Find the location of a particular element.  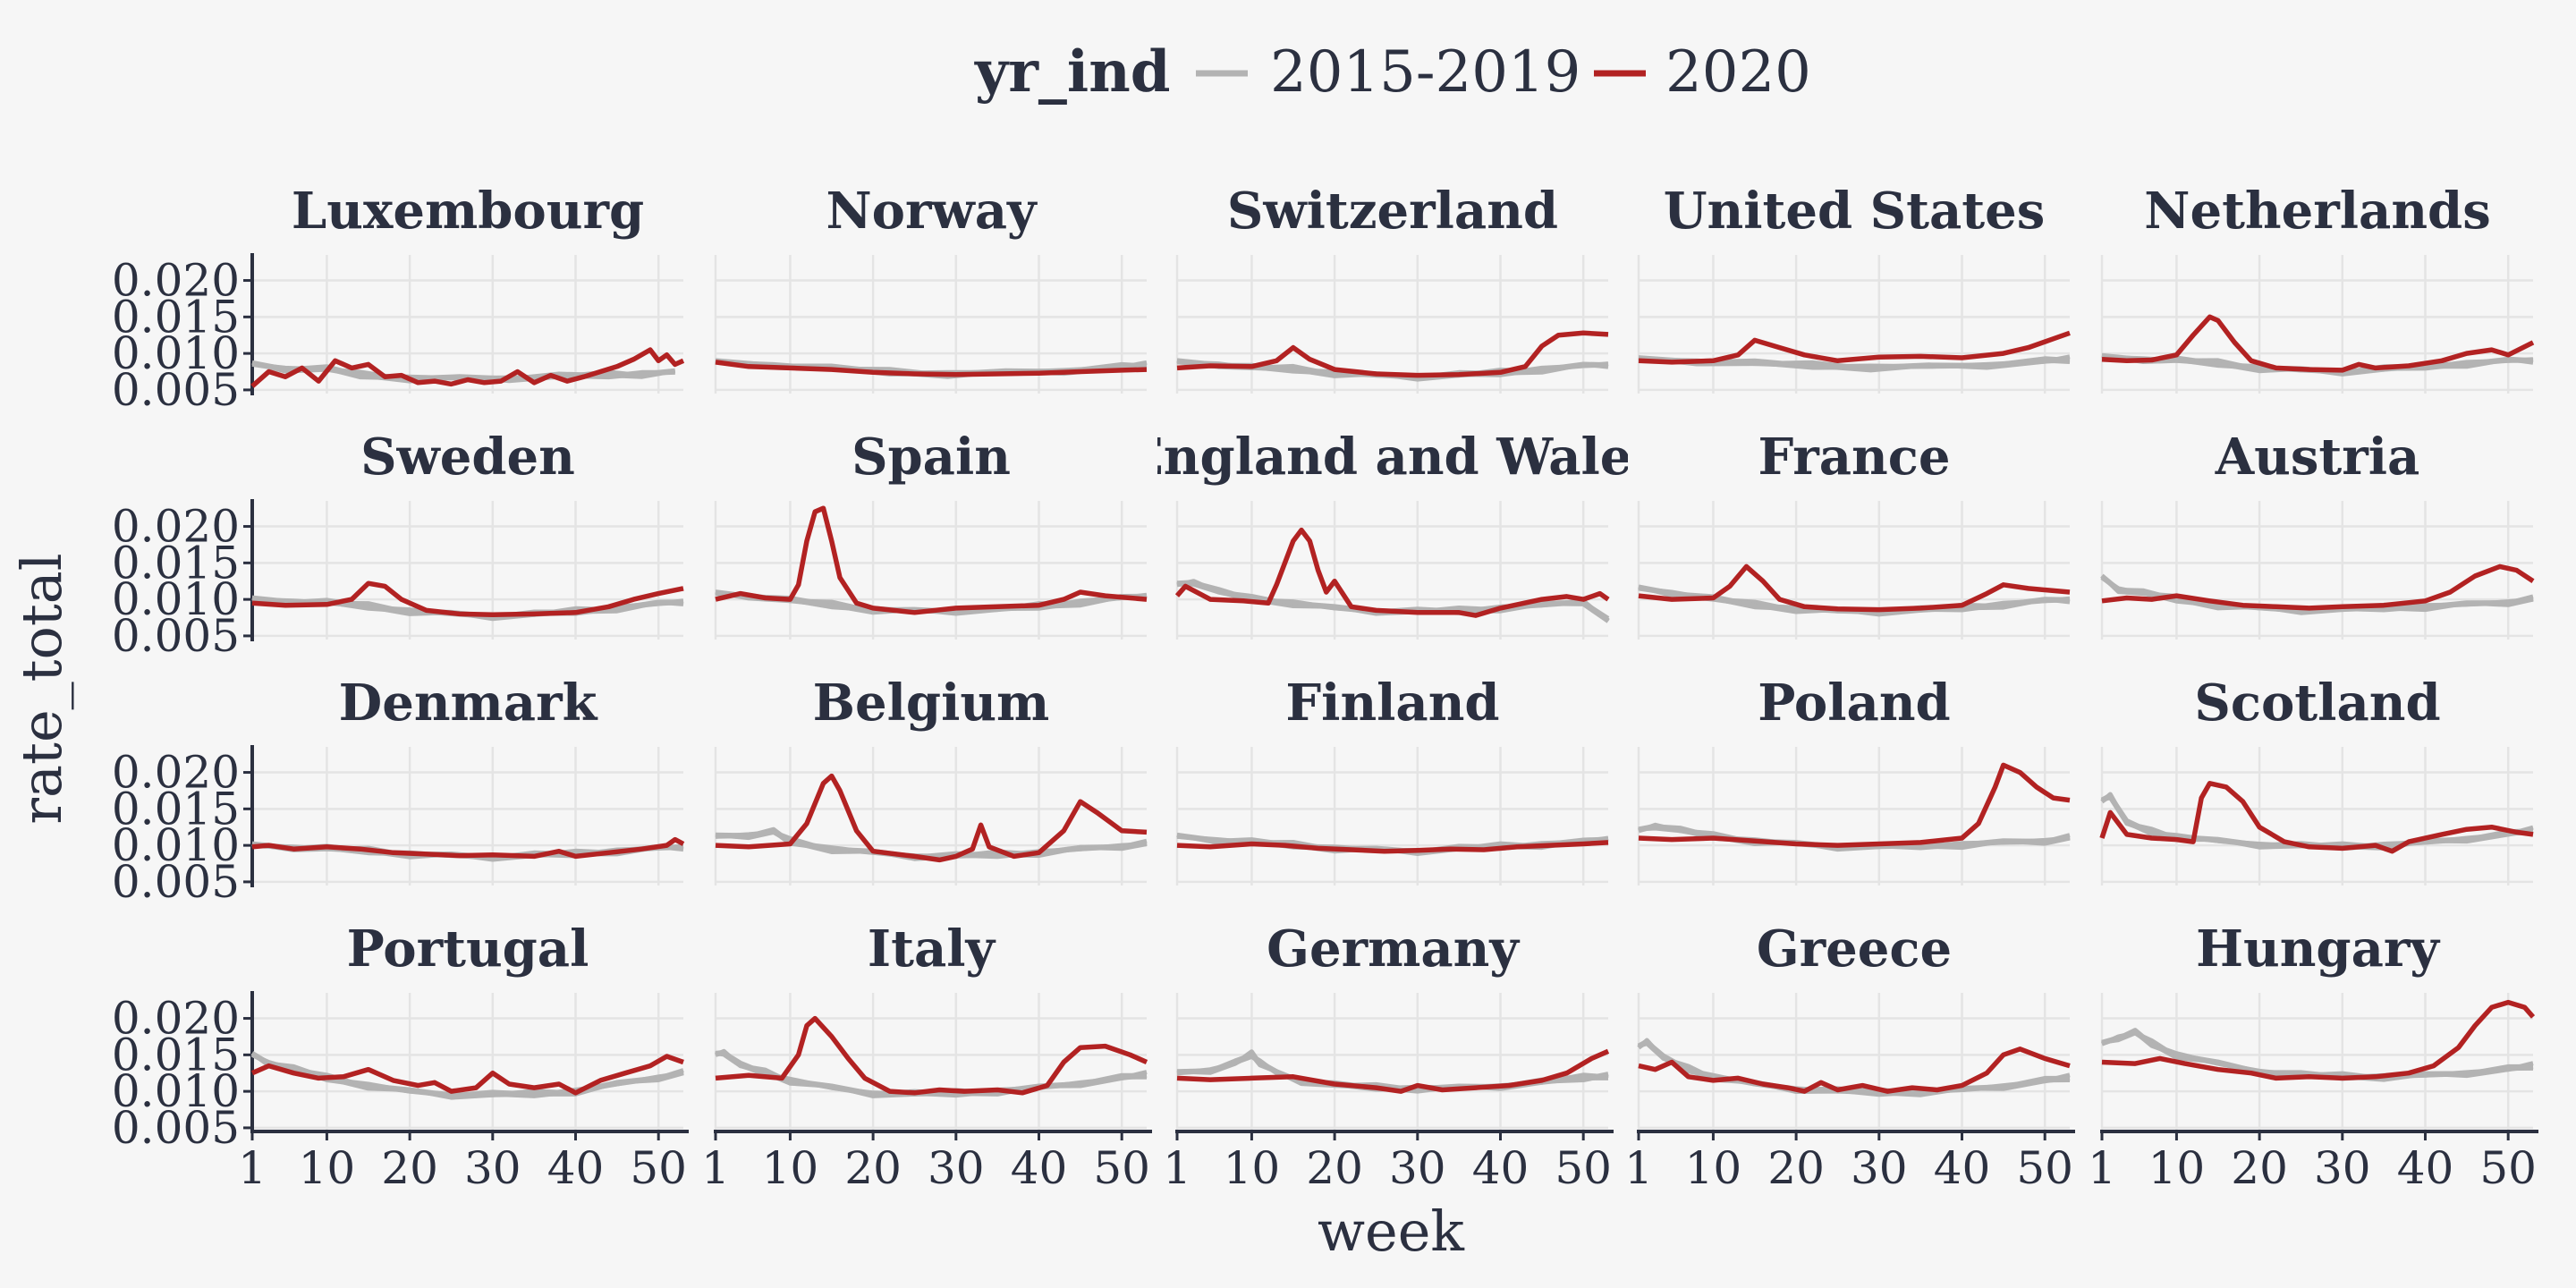

panel-finland: Finland is located at coordinates (1392, 780).